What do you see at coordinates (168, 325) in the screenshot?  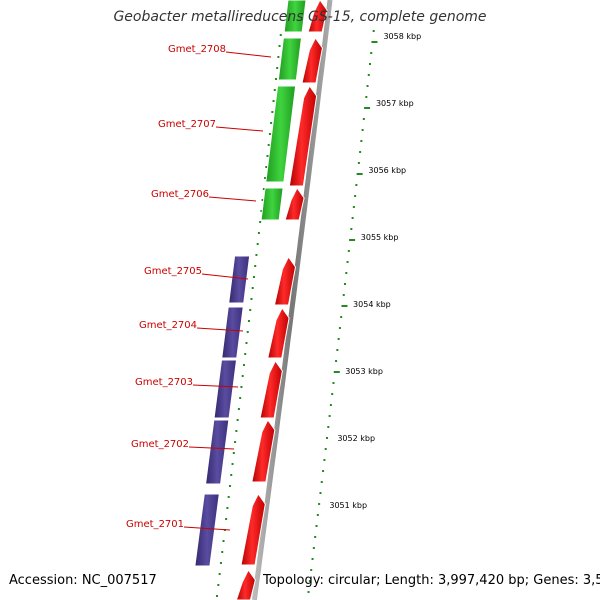 I see `gene-label: Gmet_2704` at bounding box center [168, 325].